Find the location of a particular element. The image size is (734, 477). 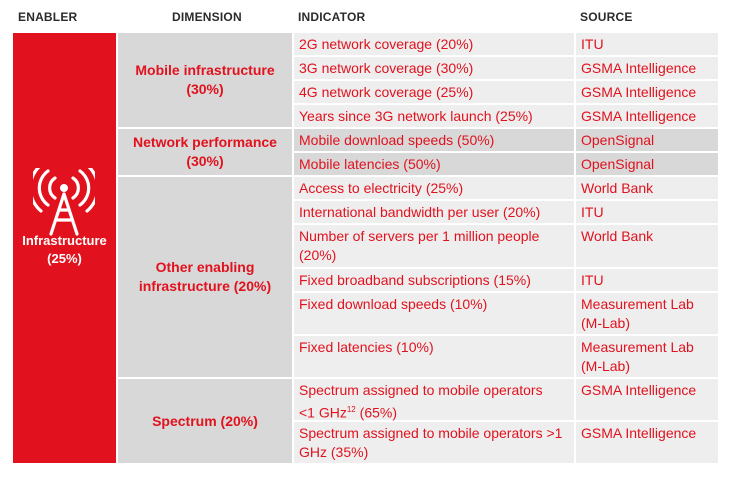

dimension-spectrum: Spectrum (20%) is located at coordinates (205, 421).